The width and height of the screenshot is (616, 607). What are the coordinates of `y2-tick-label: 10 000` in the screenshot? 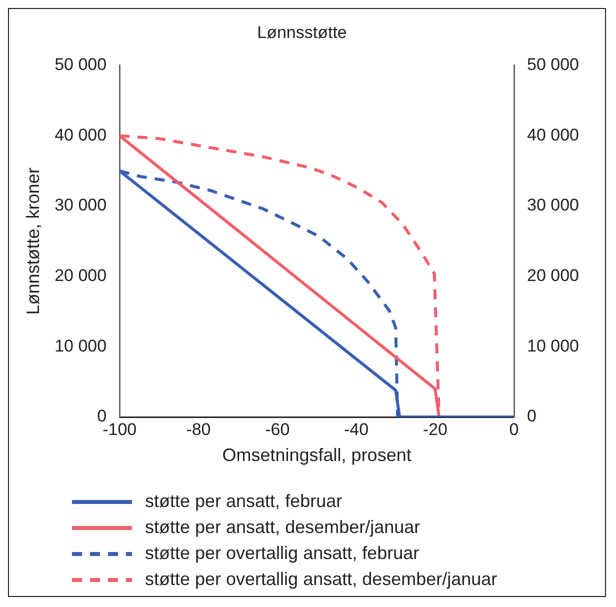 It's located at (553, 346).